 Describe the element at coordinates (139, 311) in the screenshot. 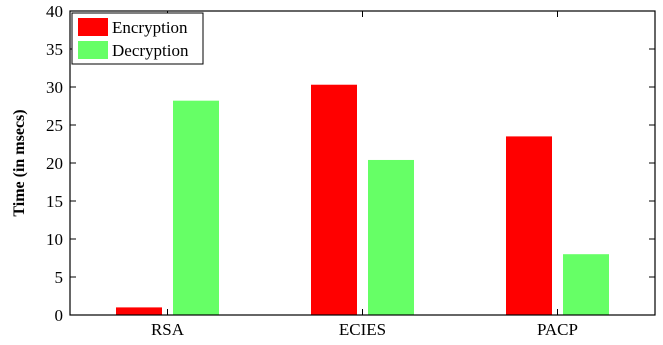

I see `bar-encryption-rsa` at that location.